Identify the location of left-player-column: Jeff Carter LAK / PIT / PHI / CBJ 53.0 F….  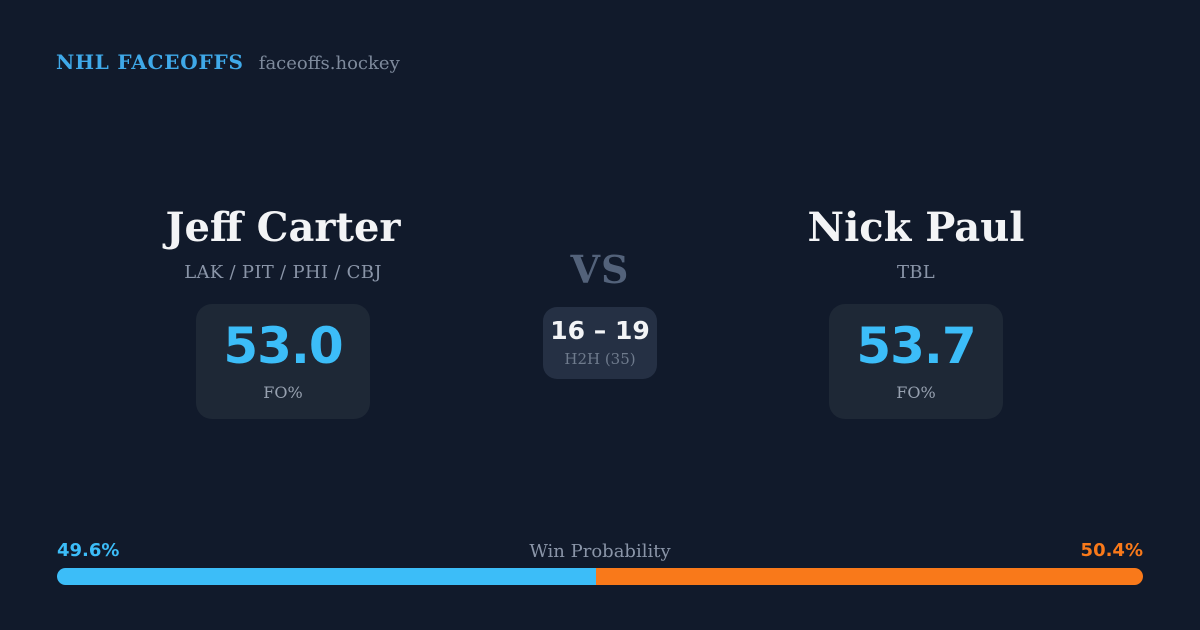
(283, 312).